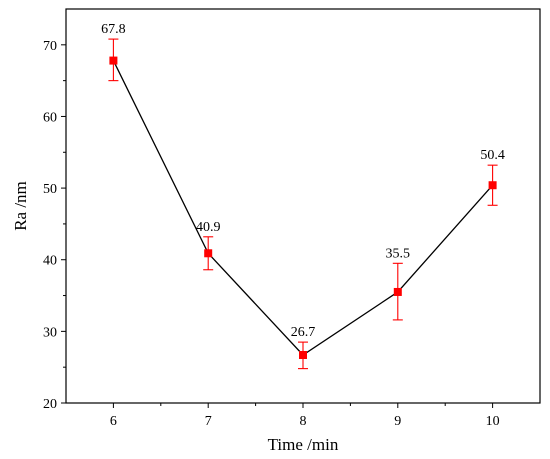  What do you see at coordinates (303, 332) in the screenshot?
I see `data-label: 26.7` at bounding box center [303, 332].